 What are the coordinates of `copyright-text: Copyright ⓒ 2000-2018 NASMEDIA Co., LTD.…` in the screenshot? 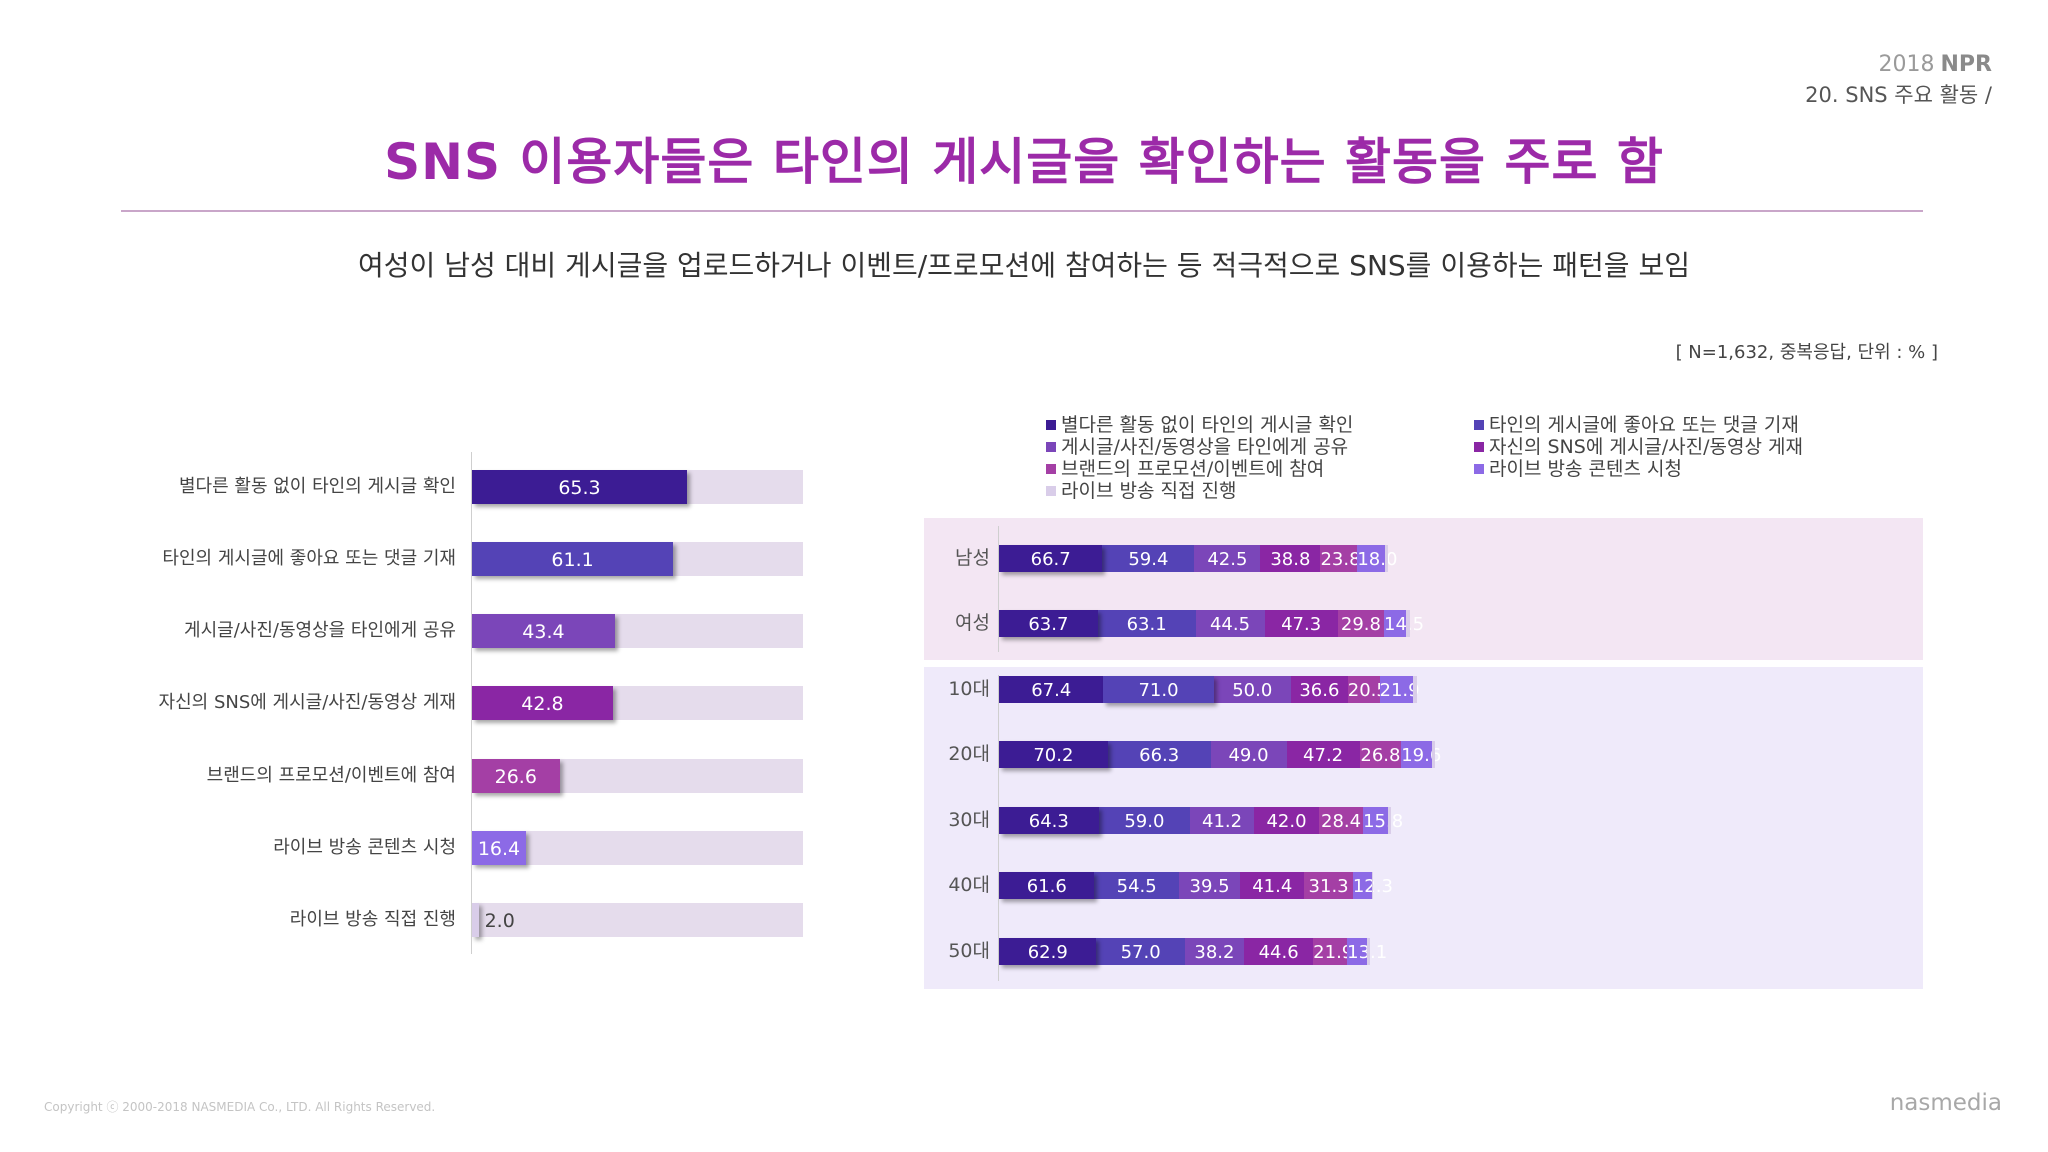 It's located at (240, 1107).